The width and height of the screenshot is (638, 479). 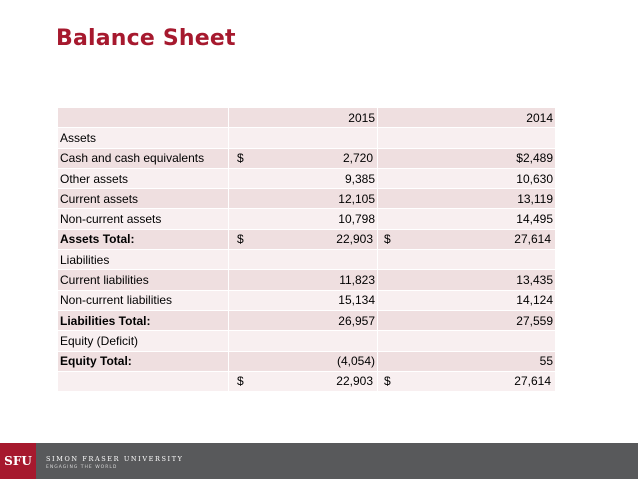 What do you see at coordinates (466, 117) in the screenshot?
I see `header-cell-2014: 2014` at bounding box center [466, 117].